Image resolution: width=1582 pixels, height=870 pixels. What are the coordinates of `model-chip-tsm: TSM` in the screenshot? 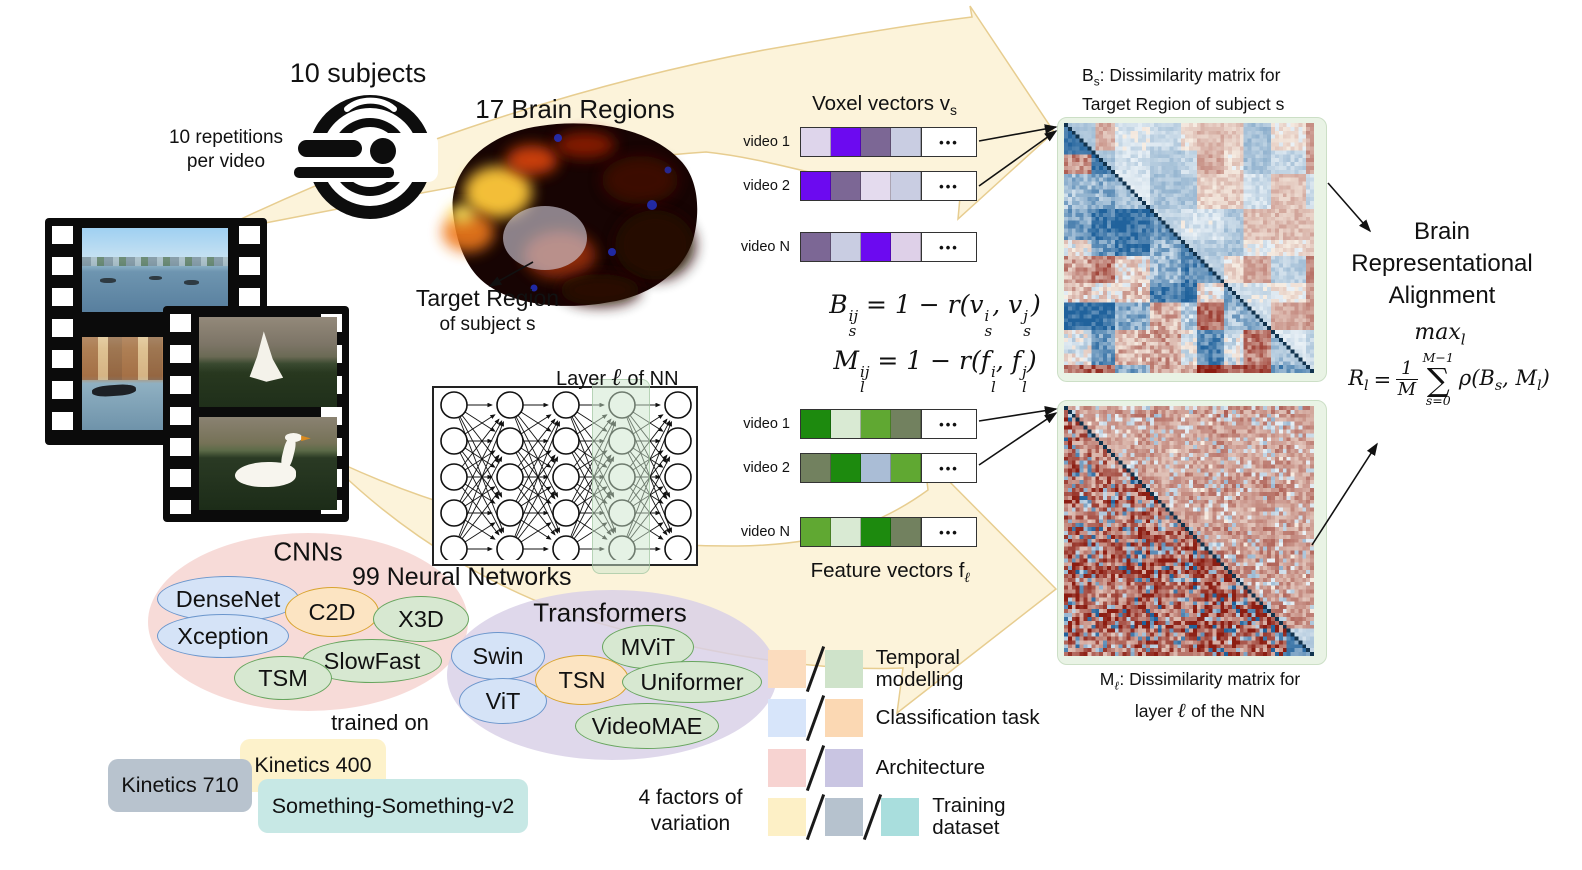 It's located at (283, 678).